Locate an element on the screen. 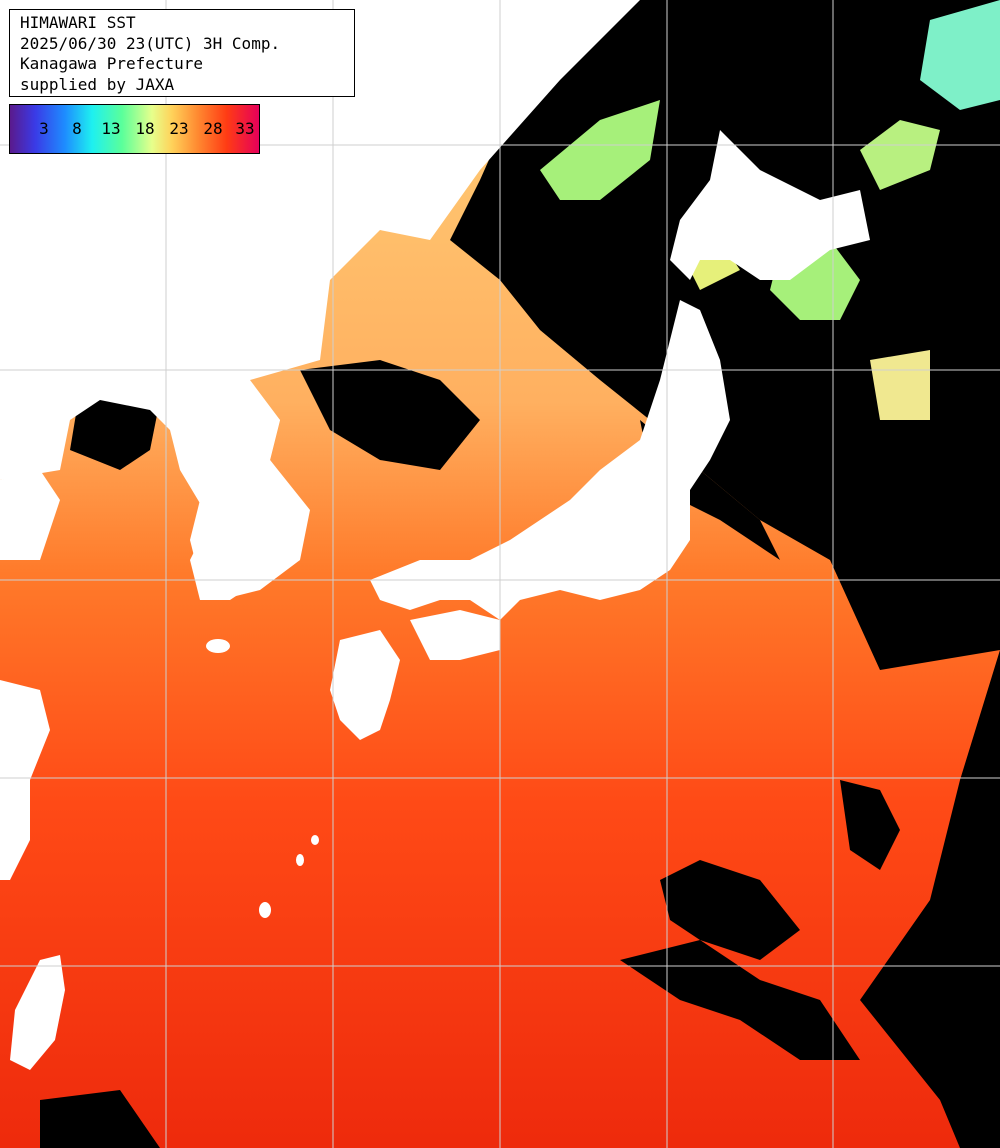 This screenshot has height=1148, width=1000. credit: supplied by JAXA is located at coordinates (97, 84).